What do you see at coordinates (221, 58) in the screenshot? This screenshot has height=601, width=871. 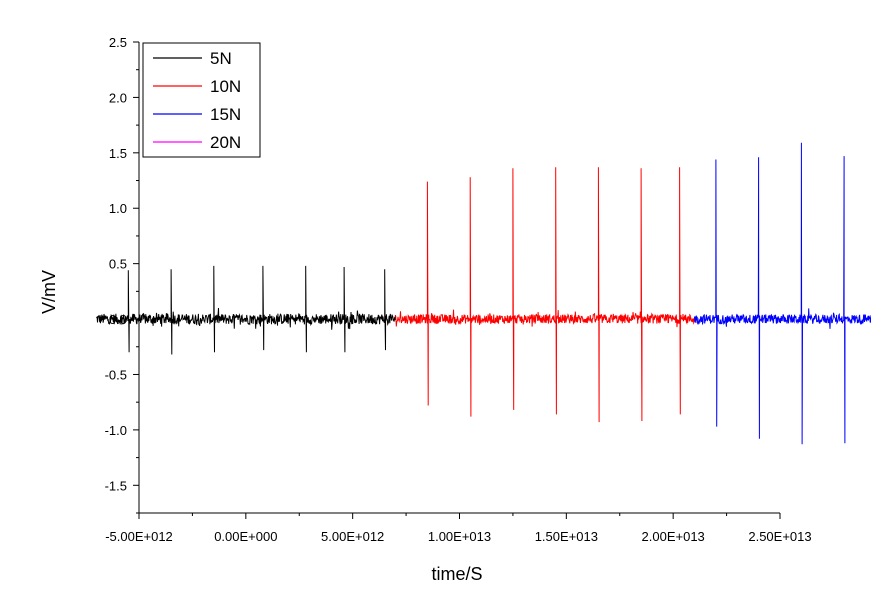 I see `legend-label-5N: 5N` at bounding box center [221, 58].